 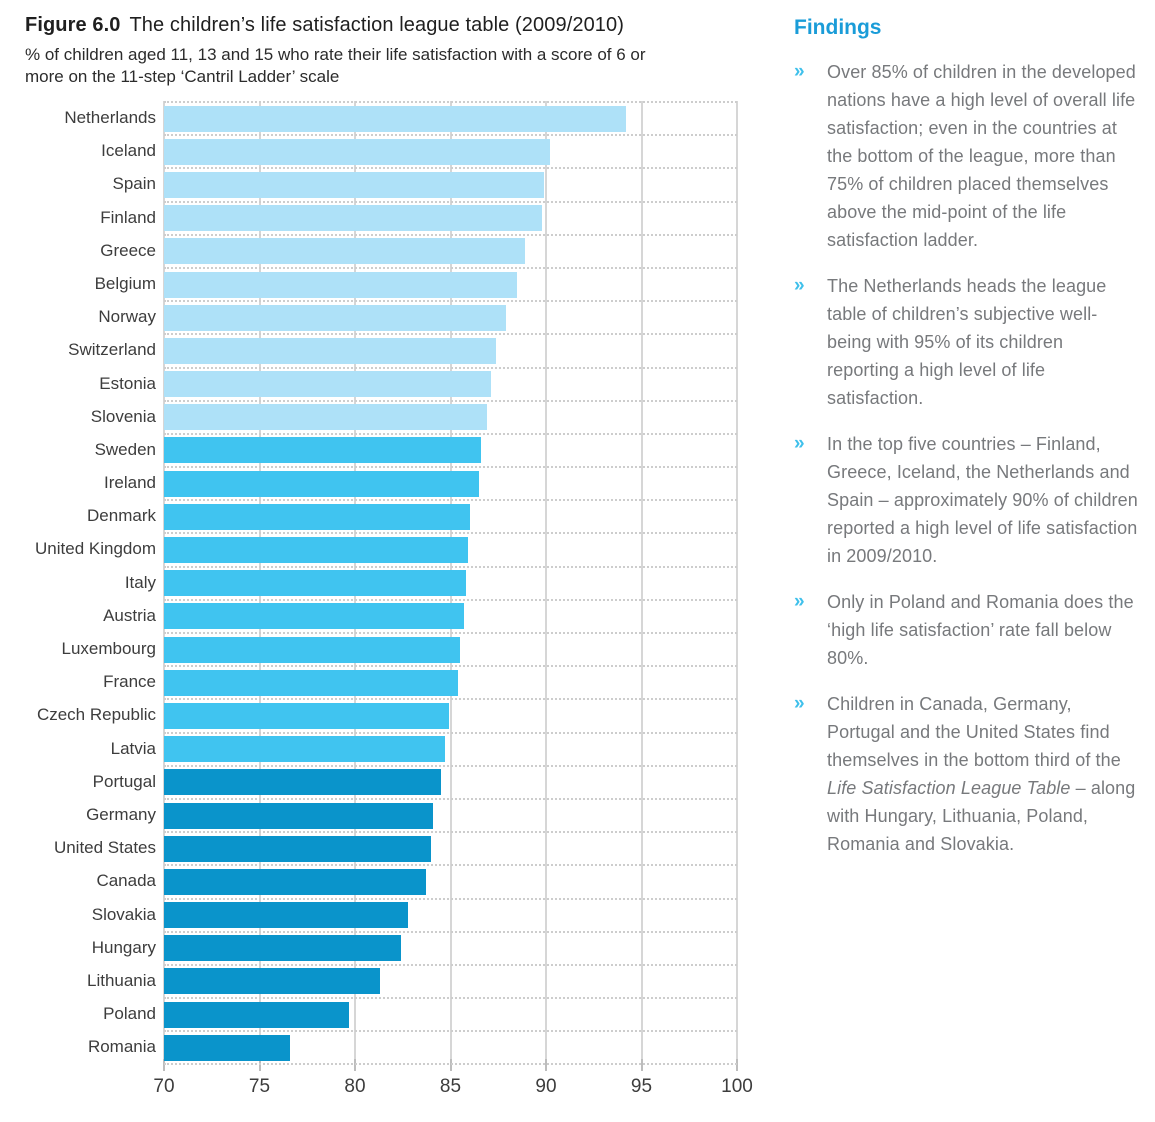 I want to click on country-label: Belgium, so click(x=125, y=283).